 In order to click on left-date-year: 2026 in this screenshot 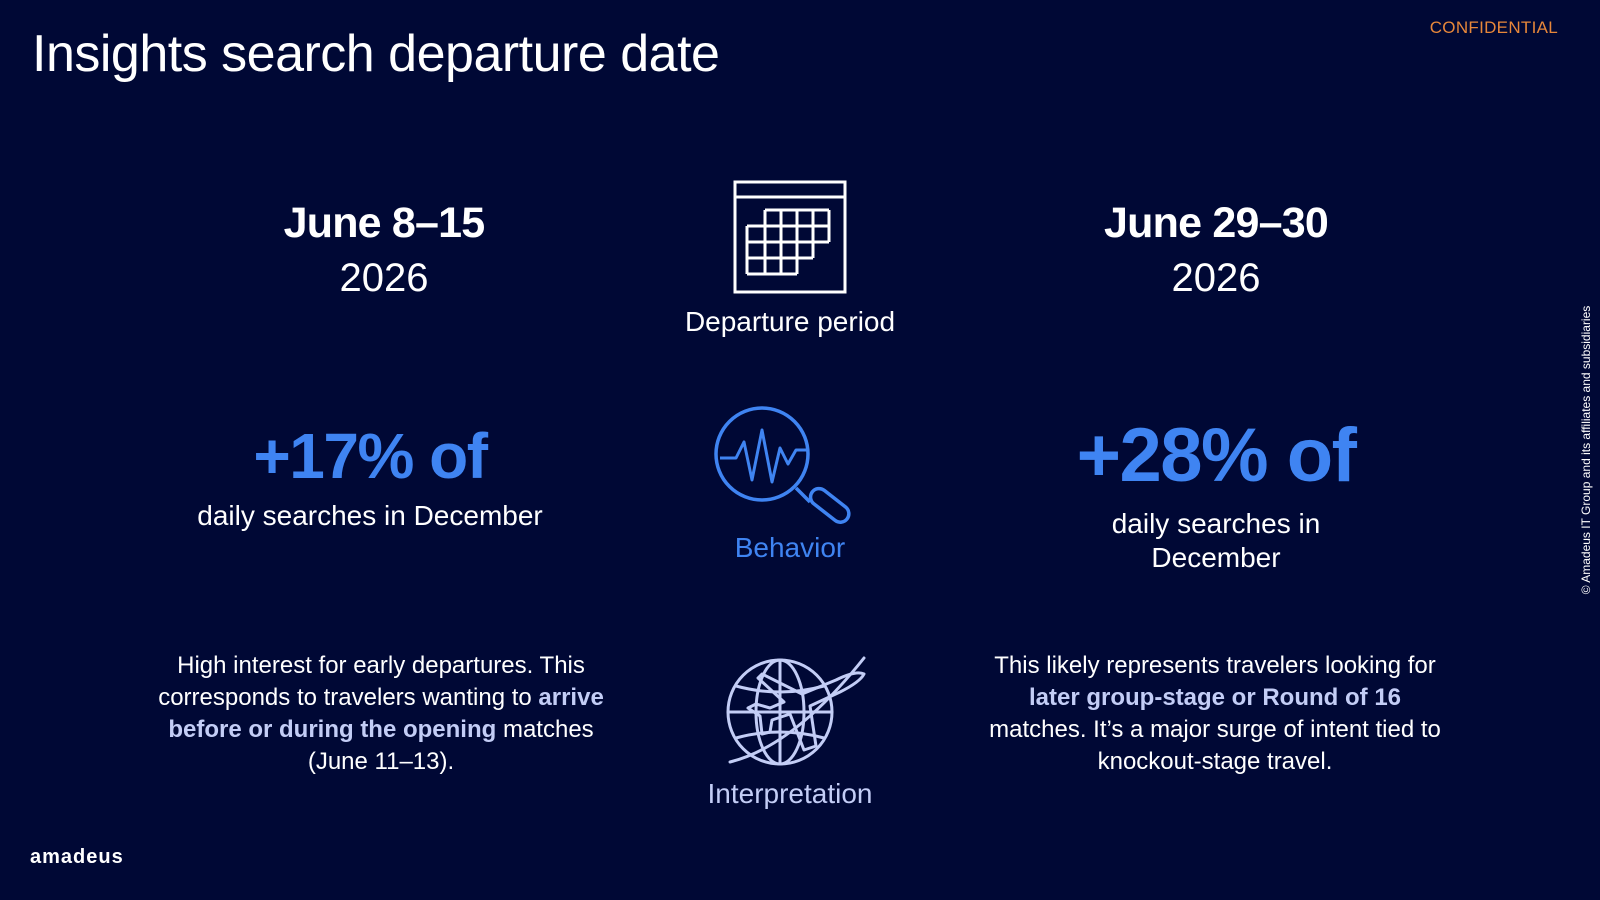, I will do `click(384, 277)`.